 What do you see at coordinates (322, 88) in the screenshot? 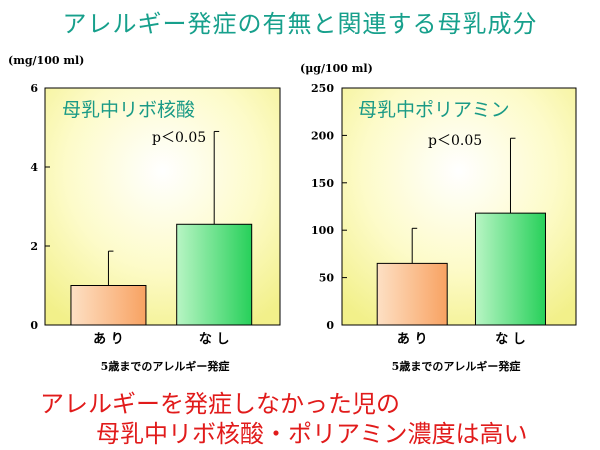
I see `y-tick-label: 250` at bounding box center [322, 88].